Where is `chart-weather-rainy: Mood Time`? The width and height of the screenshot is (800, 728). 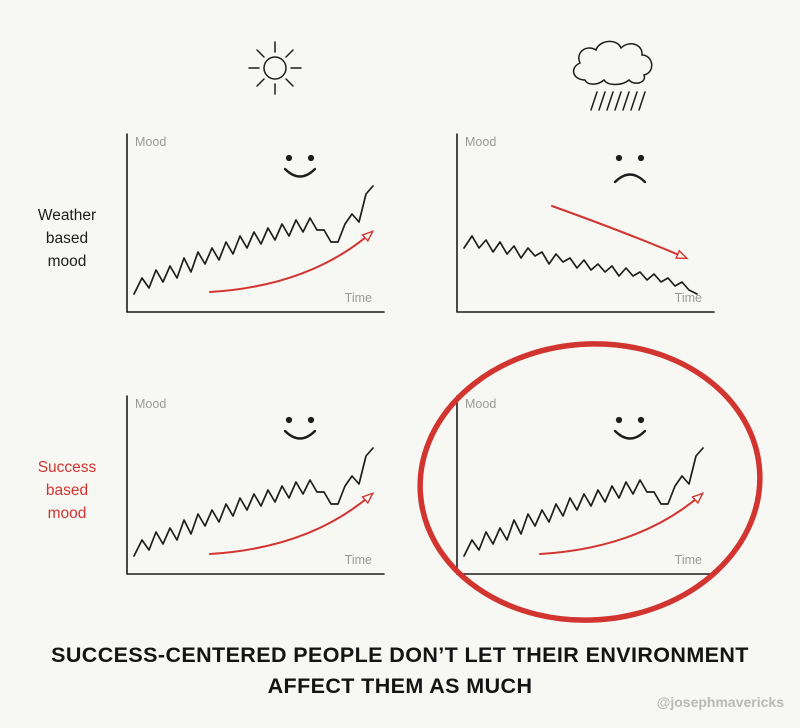
chart-weather-rainy: Mood Time is located at coordinates (585, 223).